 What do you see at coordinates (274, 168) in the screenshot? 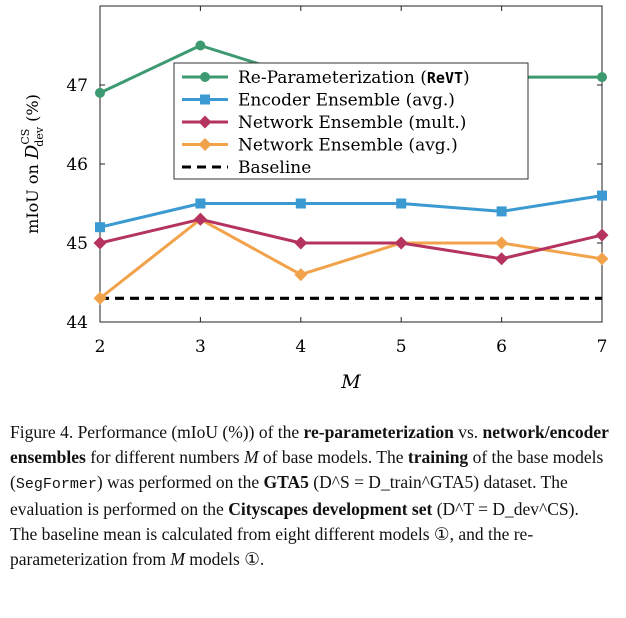
I see `legend-label: Baseline` at bounding box center [274, 168].